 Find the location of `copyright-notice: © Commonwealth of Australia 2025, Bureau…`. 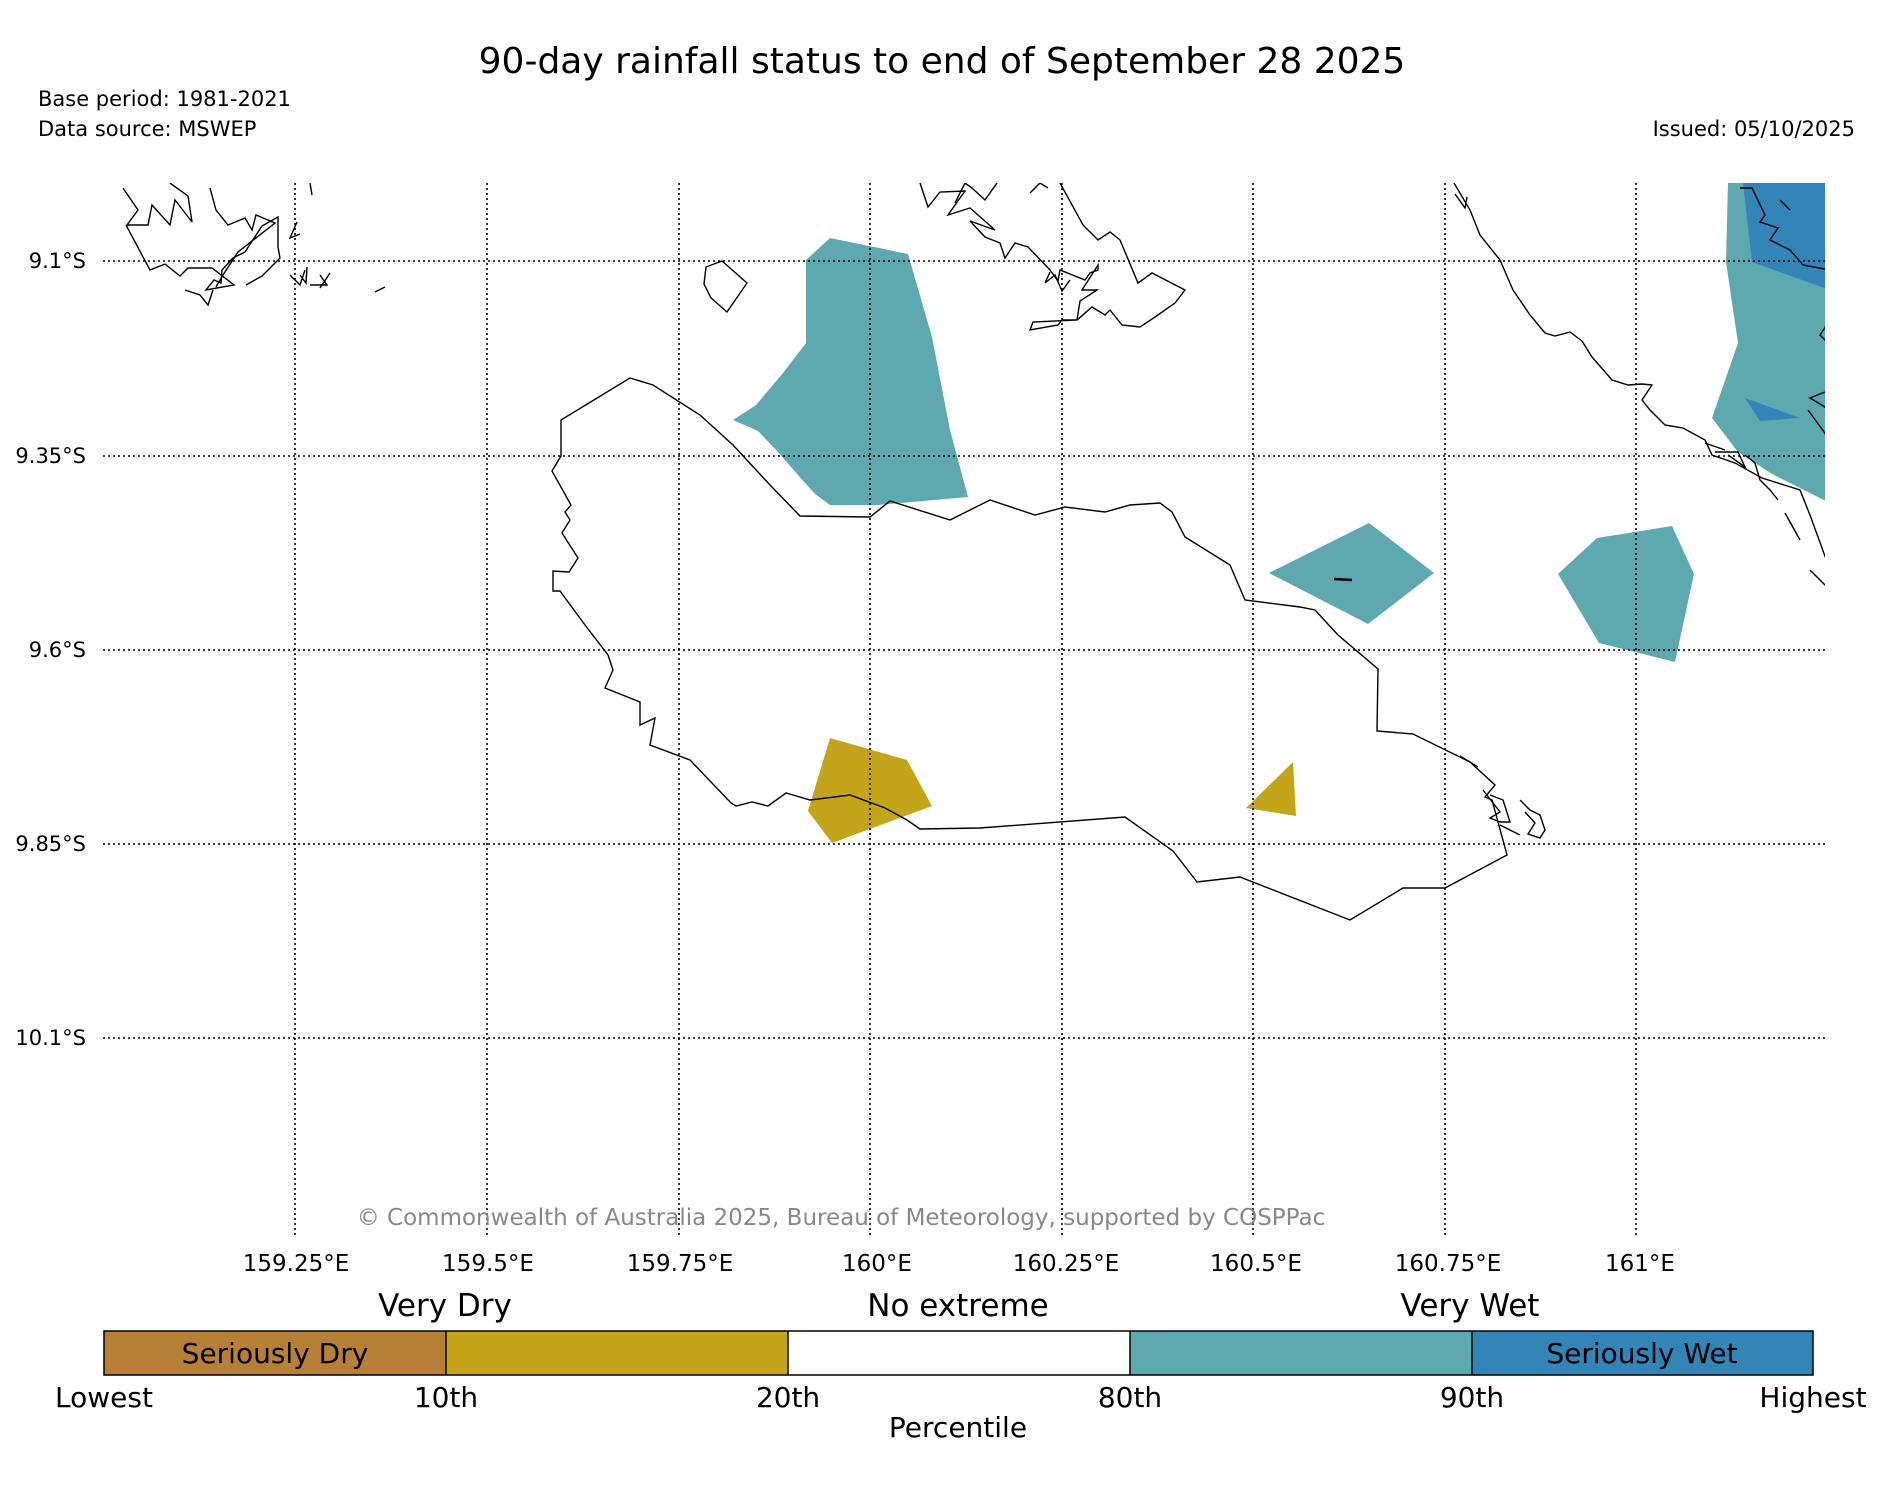

copyright-notice: © Commonwealth of Australia 2025, Bureau… is located at coordinates (841, 1218).